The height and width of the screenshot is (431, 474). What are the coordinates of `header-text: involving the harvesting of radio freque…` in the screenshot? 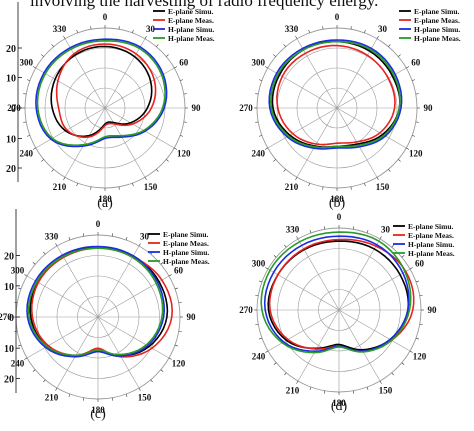 It's located at (204, 5).